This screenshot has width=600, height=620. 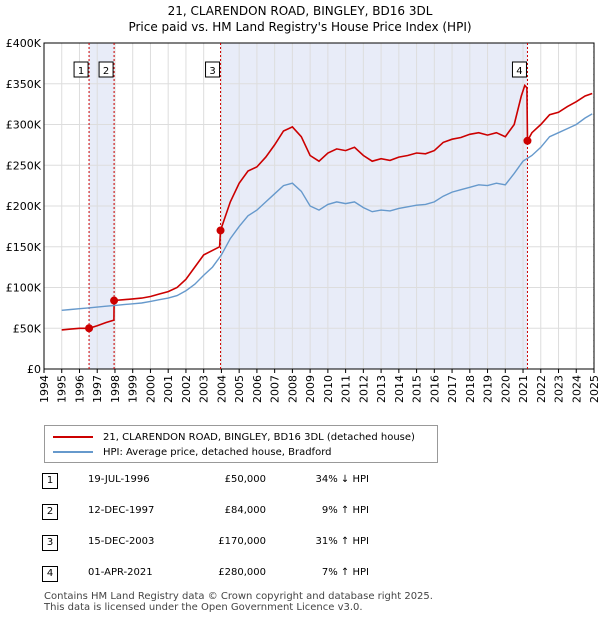 What do you see at coordinates (62, 389) in the screenshot?
I see `x-tick-label: 1995` at bounding box center [62, 389].